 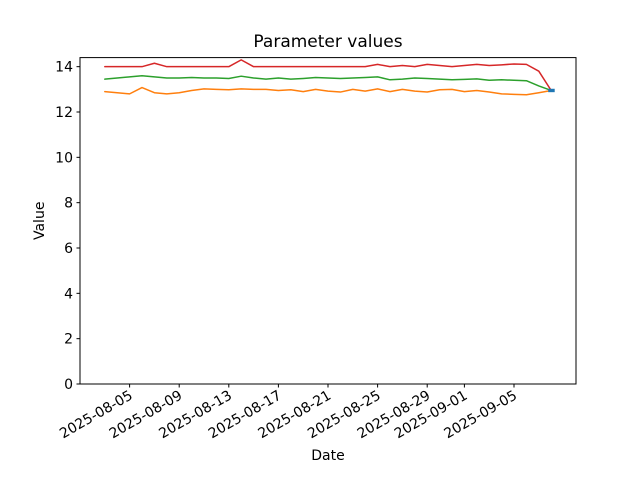 I want to click on series-orange-line, so click(x=328, y=91).